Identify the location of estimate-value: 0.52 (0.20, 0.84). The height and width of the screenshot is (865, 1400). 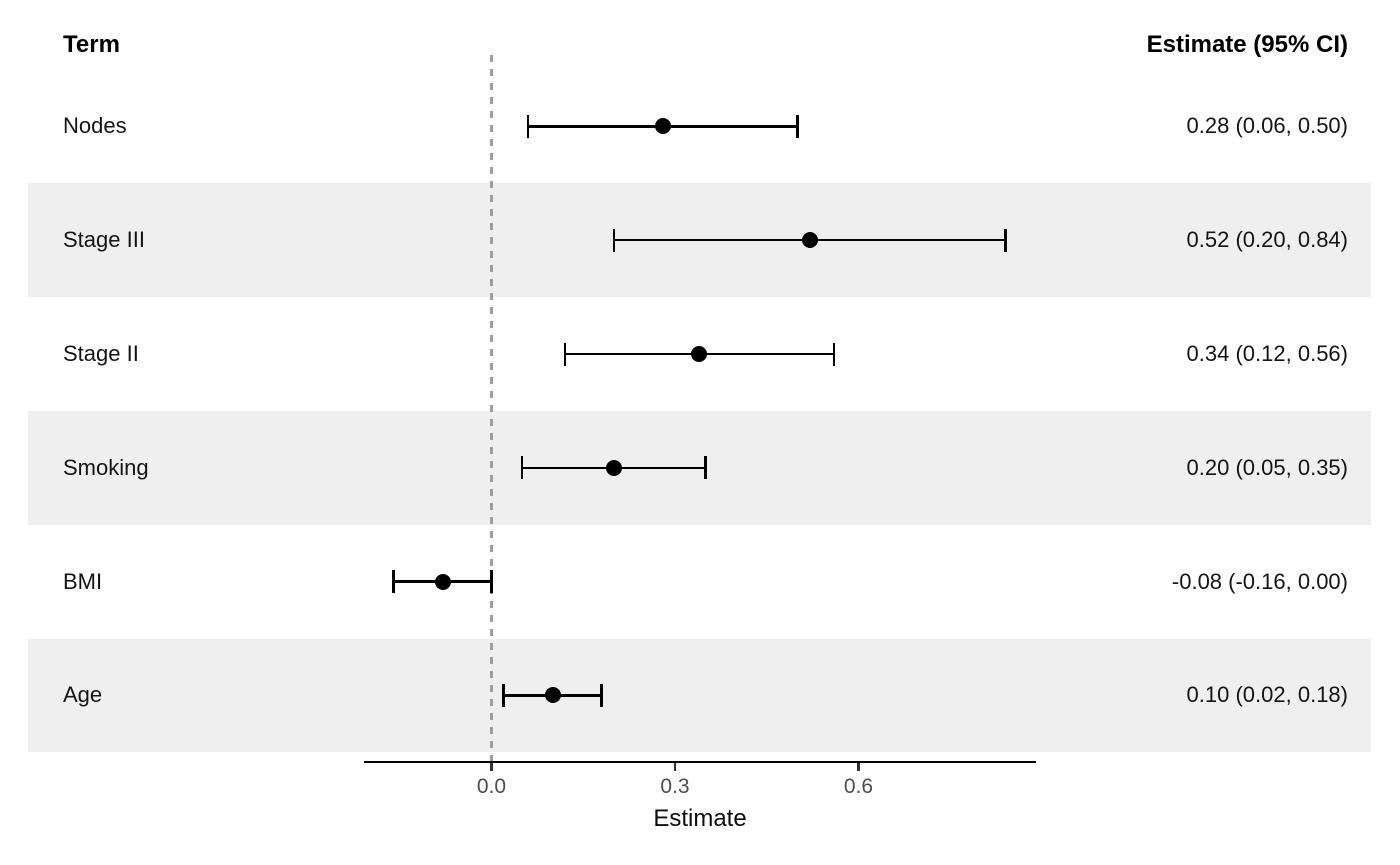
(1267, 240).